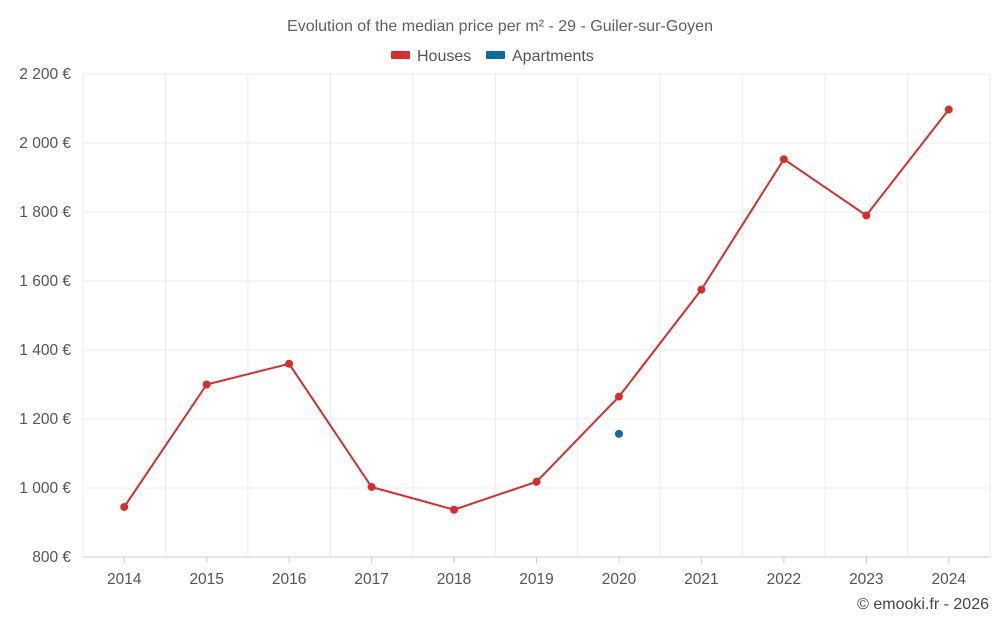  I want to click on x-tick-label: 2016, so click(289, 579).